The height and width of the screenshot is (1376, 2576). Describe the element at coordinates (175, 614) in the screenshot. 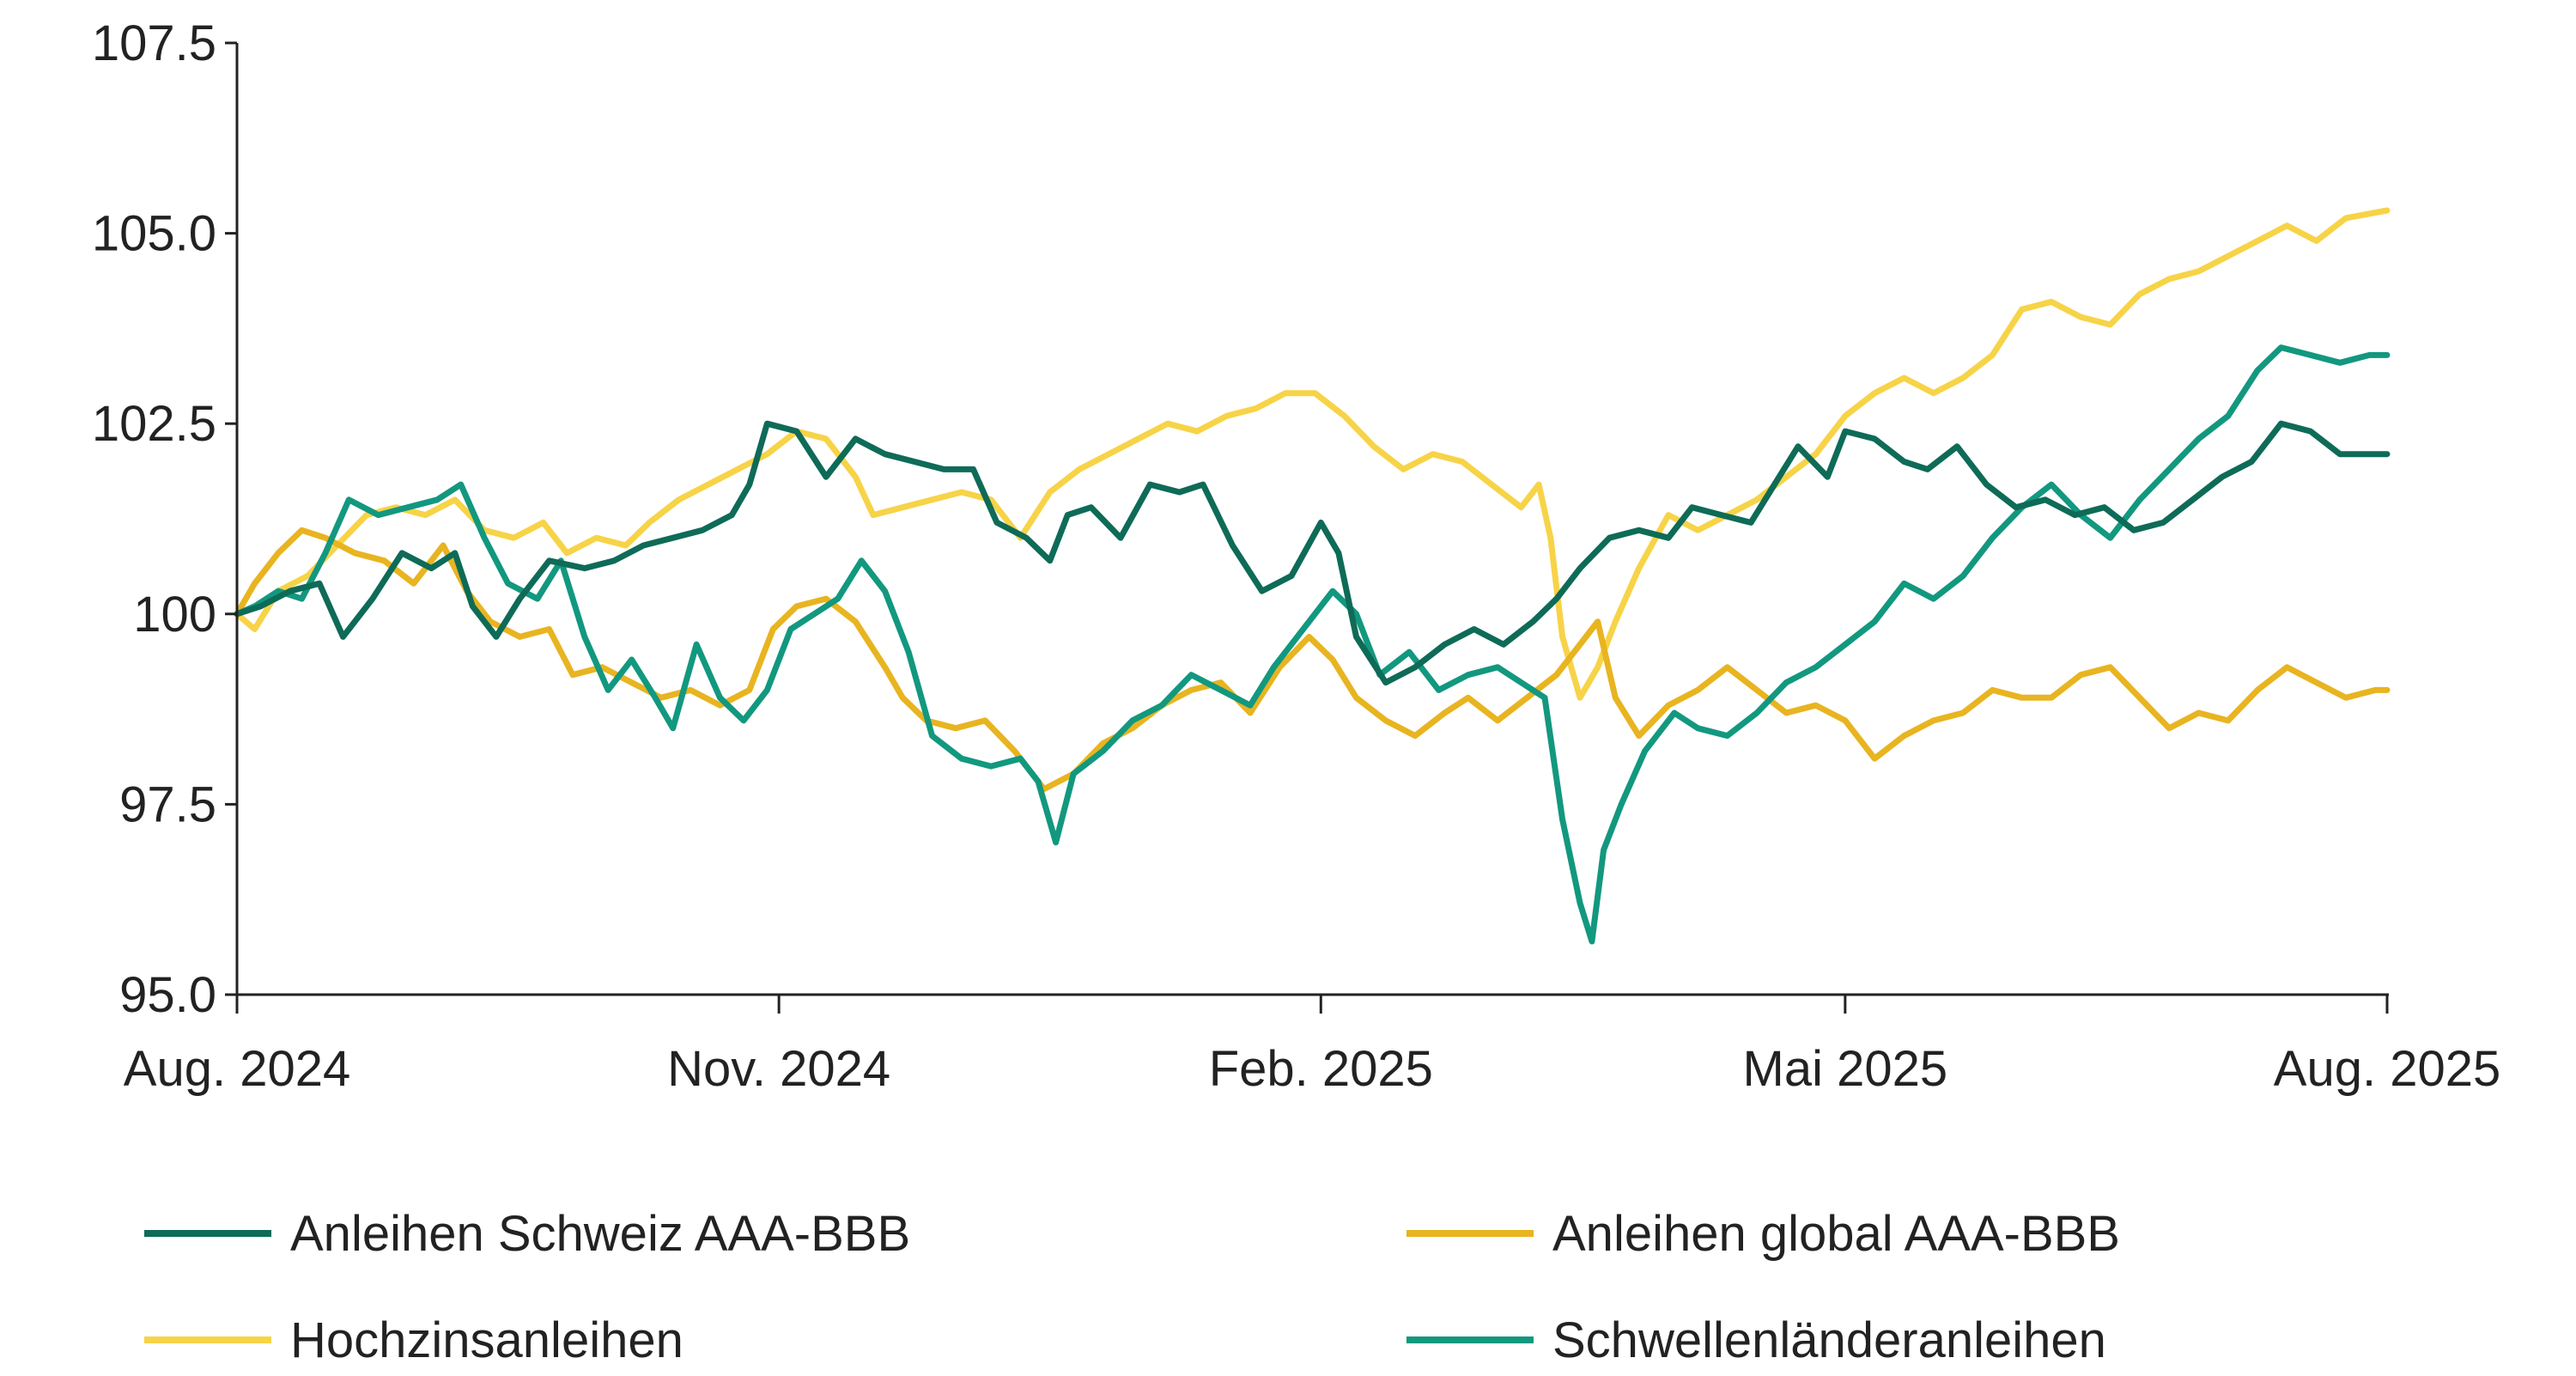

I see `y-tick-label: 100` at that location.